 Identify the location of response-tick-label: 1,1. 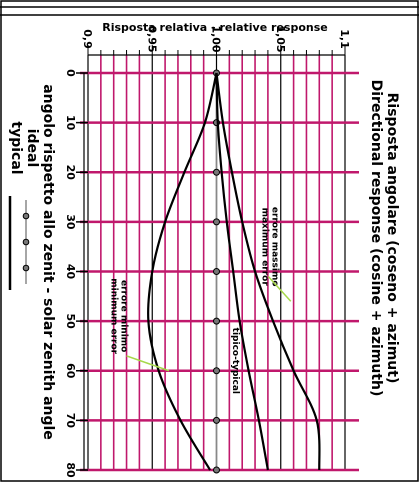
(344, 39).